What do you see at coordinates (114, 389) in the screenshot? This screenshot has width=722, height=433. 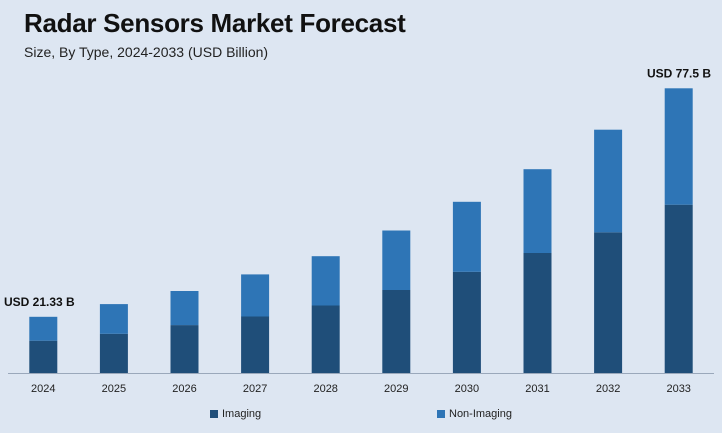 I see `x-tick-label-2025: 2025` at bounding box center [114, 389].